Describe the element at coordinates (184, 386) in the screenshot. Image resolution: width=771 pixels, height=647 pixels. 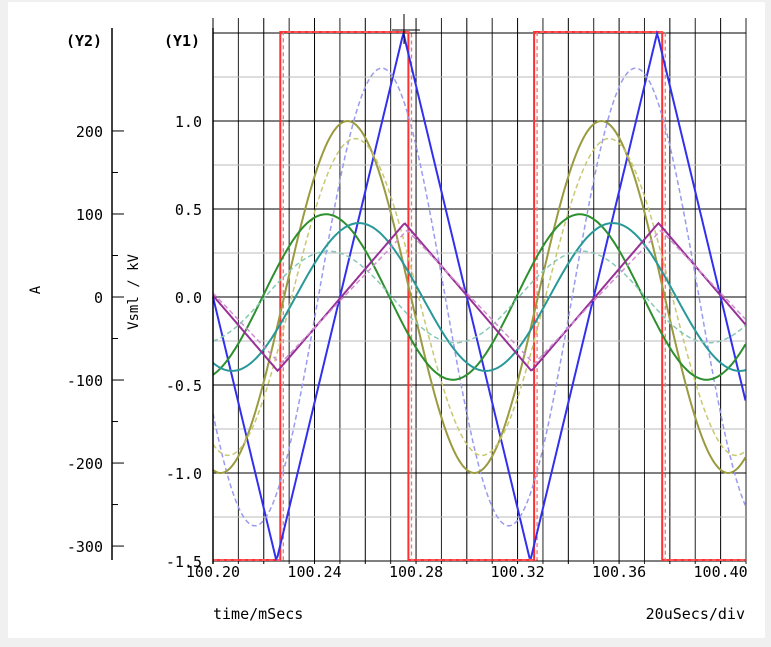
I see `y1-tick-label: -0.5` at that location.